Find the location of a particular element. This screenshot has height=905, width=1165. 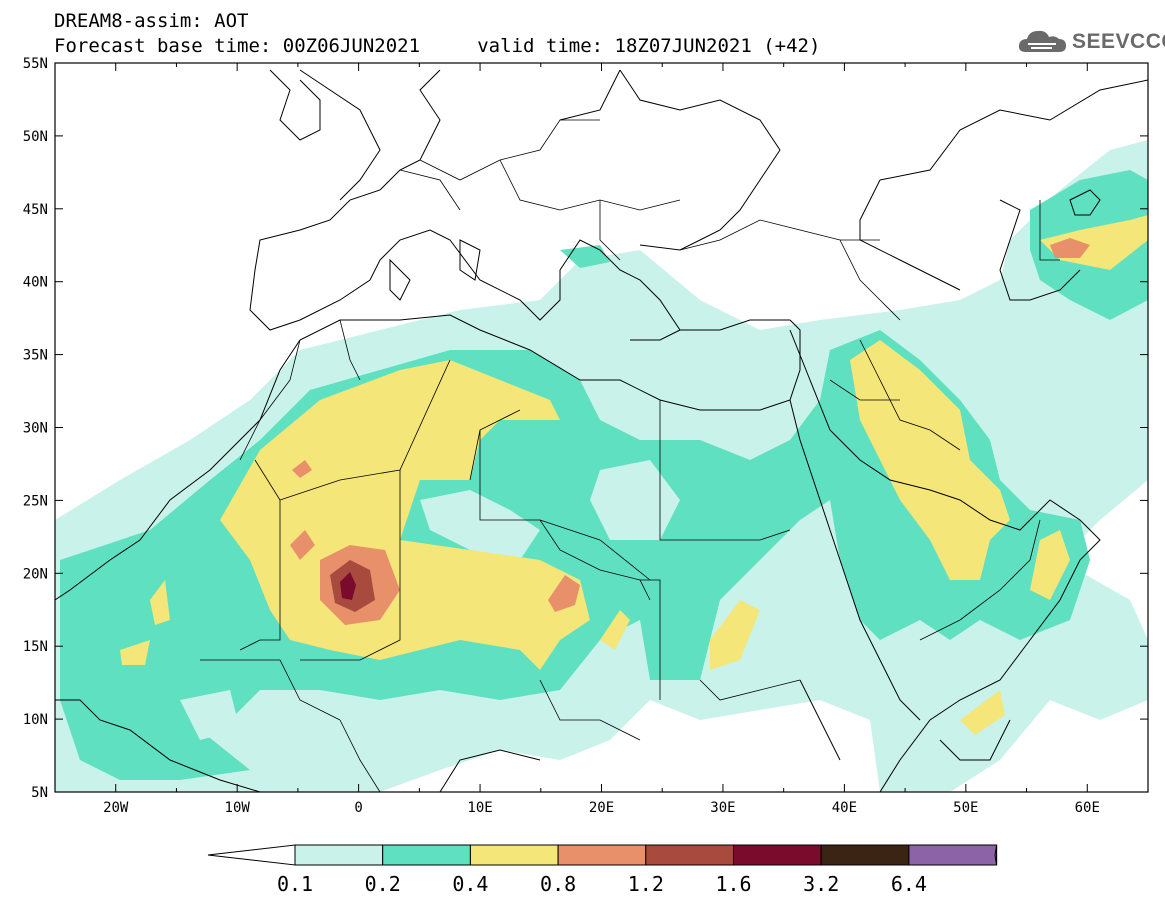

colorbar: 0.1 0.2 0.4 0.8 1.2 1.6 3.2 6.4 is located at coordinates (602, 870).